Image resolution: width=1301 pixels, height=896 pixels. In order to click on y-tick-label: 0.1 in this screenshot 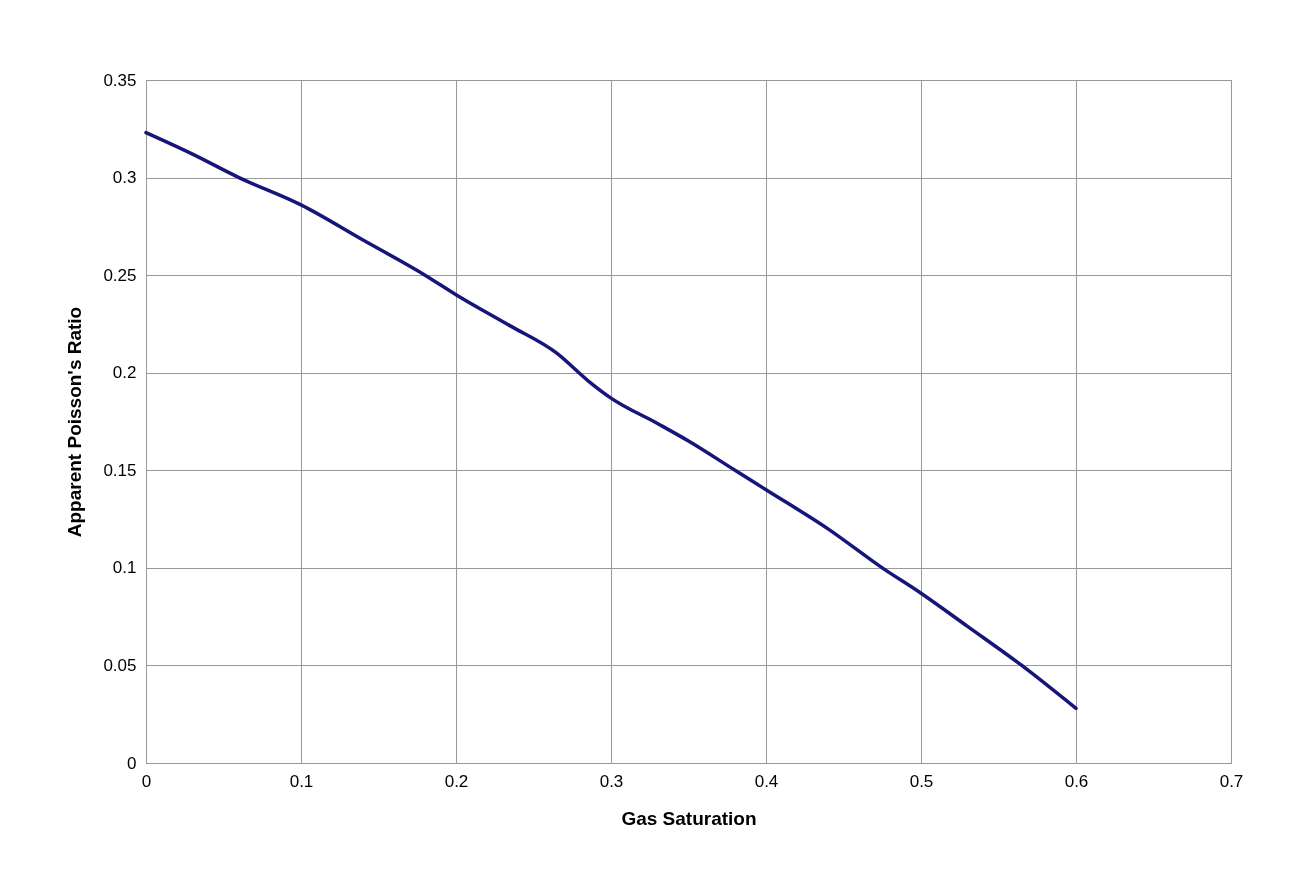, I will do `click(124, 568)`.